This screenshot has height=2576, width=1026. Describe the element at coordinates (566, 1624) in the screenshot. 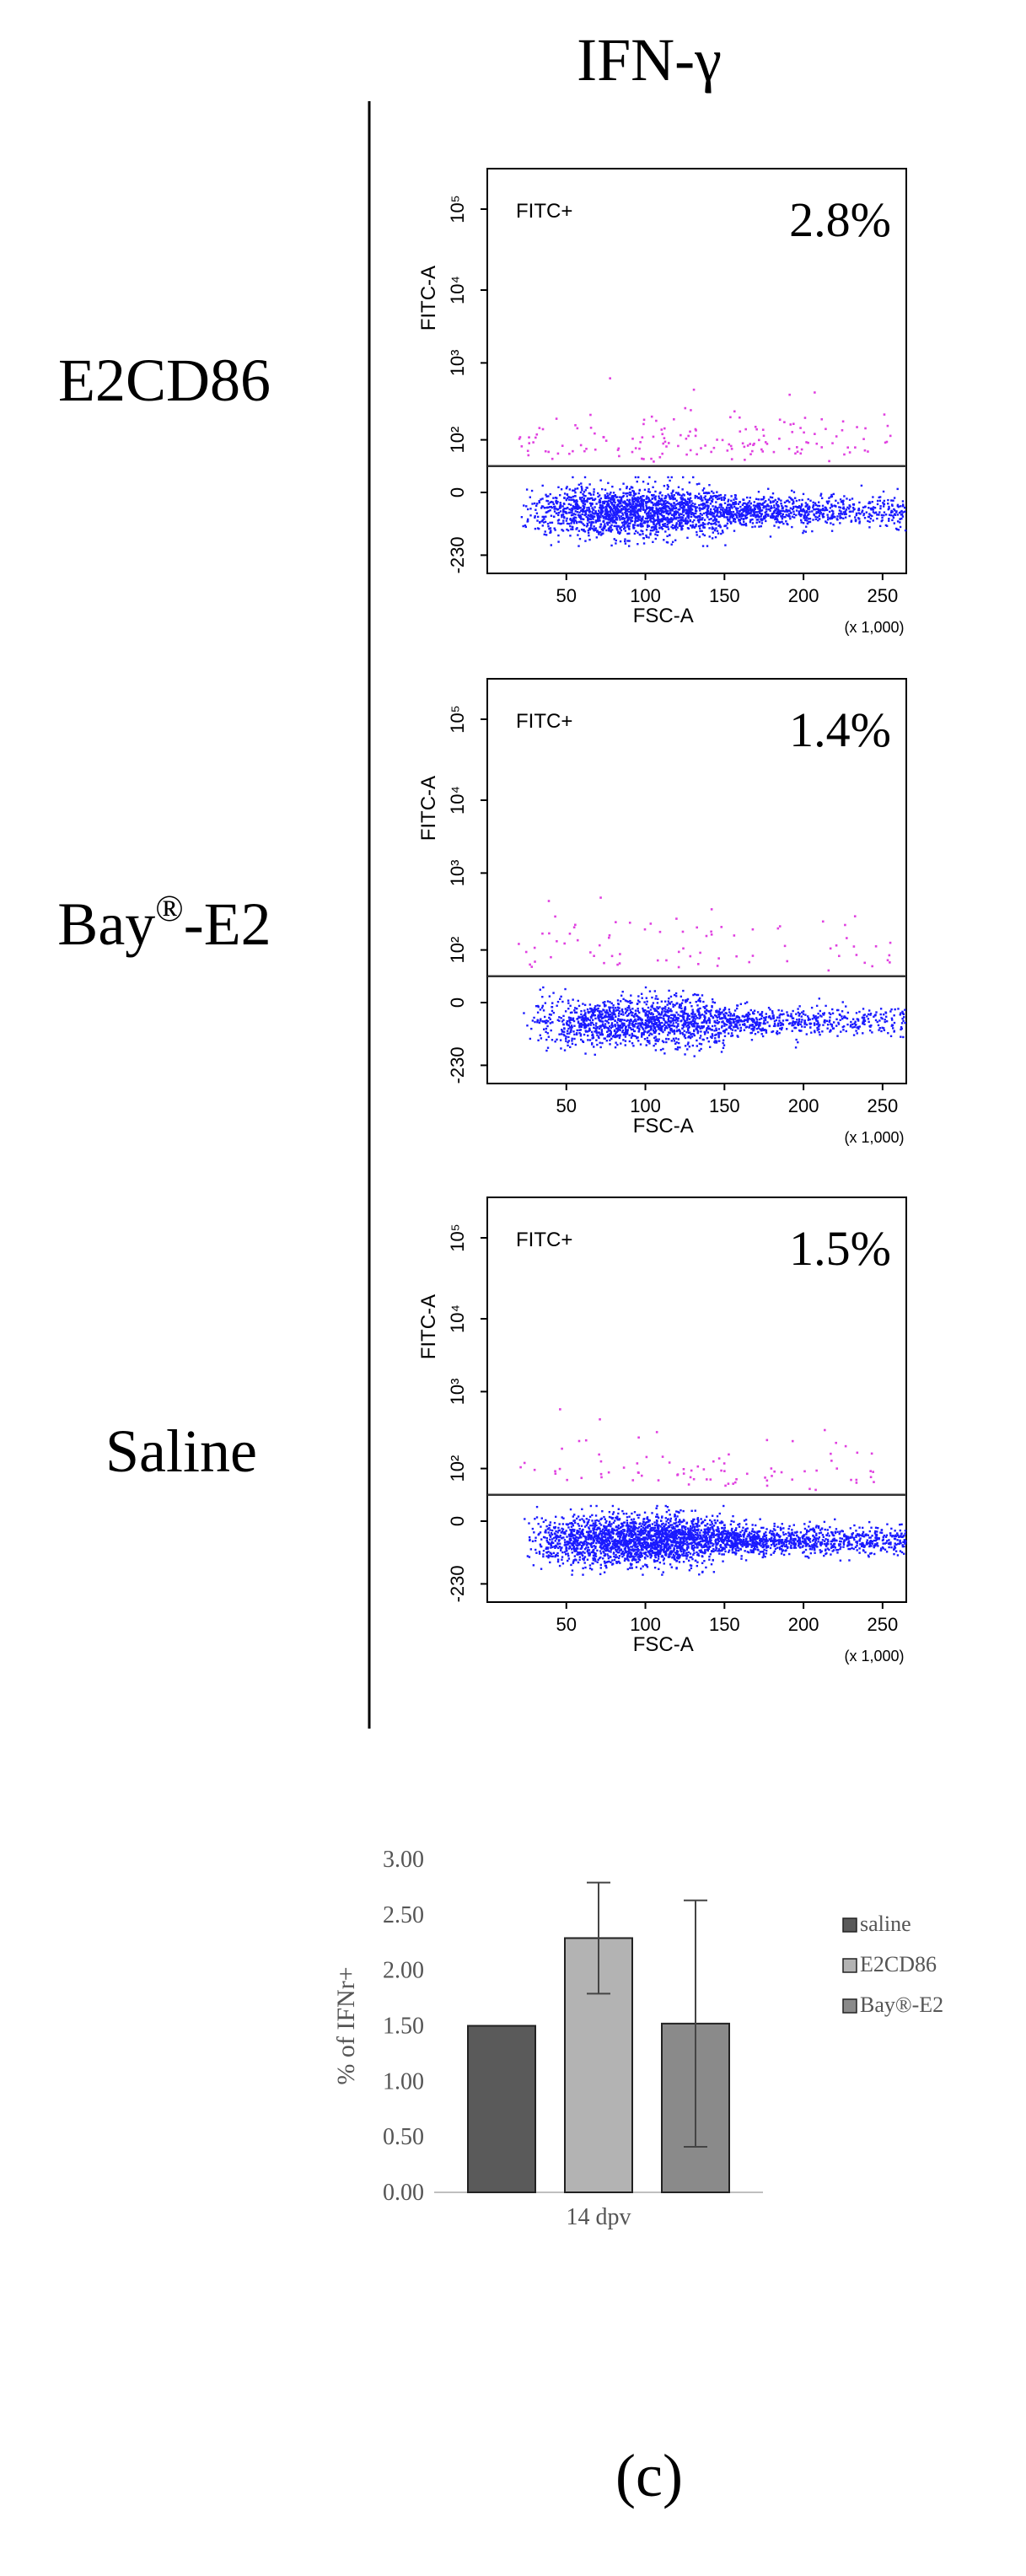

I see `x-tick-label: 50` at that location.